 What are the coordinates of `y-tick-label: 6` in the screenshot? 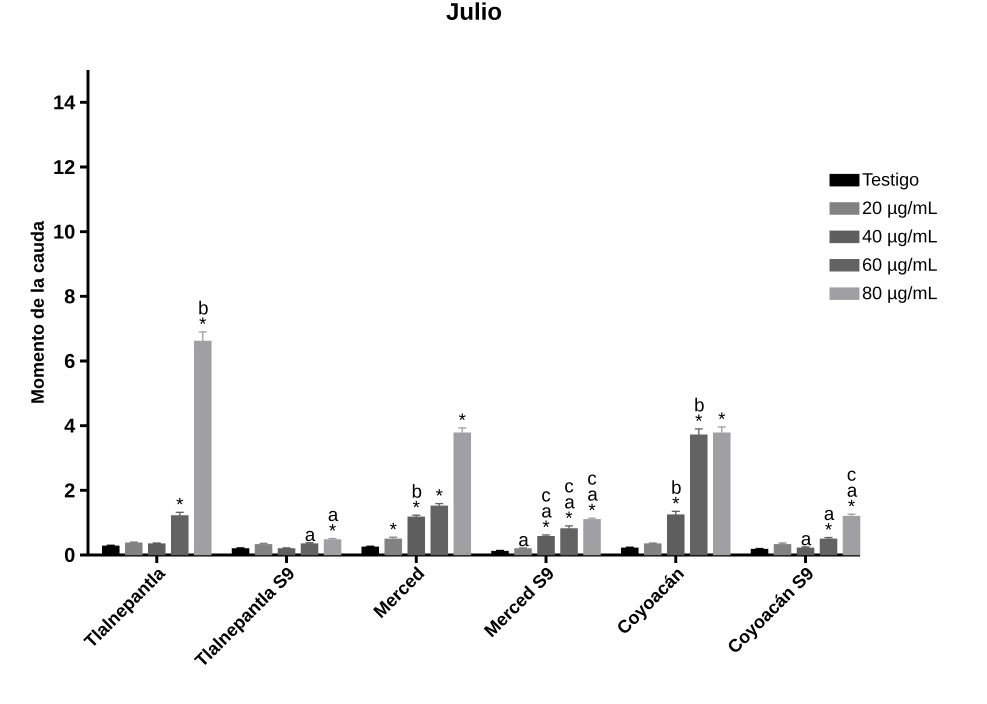 It's located at (69, 361).